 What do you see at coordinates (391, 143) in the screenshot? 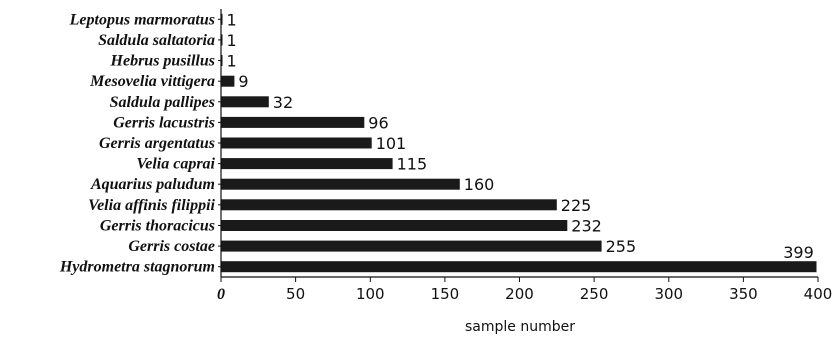
I see `value-label: 101` at bounding box center [391, 143].